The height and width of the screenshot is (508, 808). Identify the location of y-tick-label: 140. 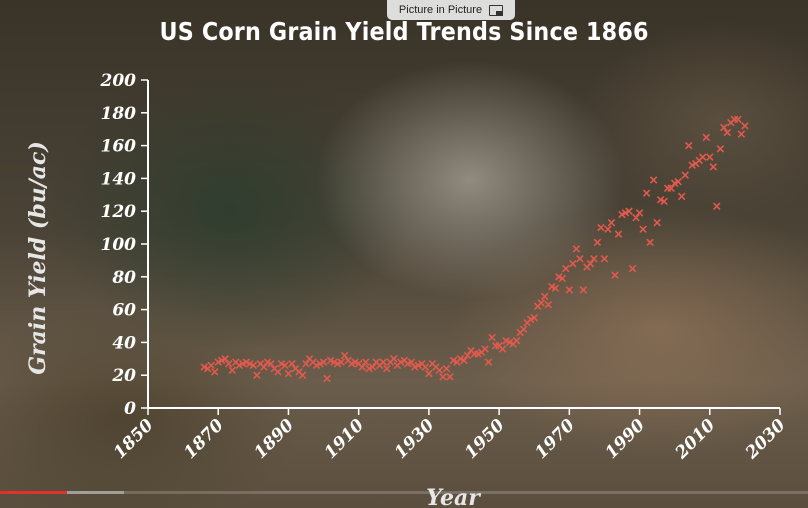
(119, 179).